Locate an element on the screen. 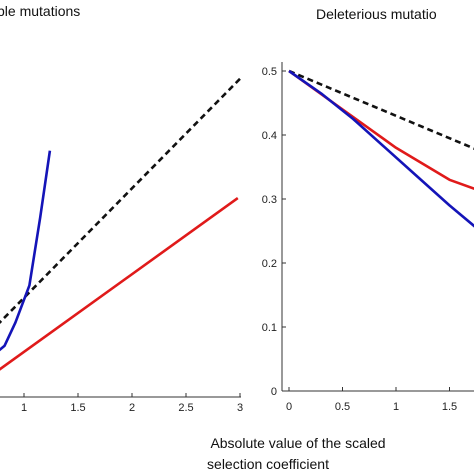 Image resolution: width=474 pixels, height=474 pixels. left-x-tick-label: 1 is located at coordinates (24, 408).